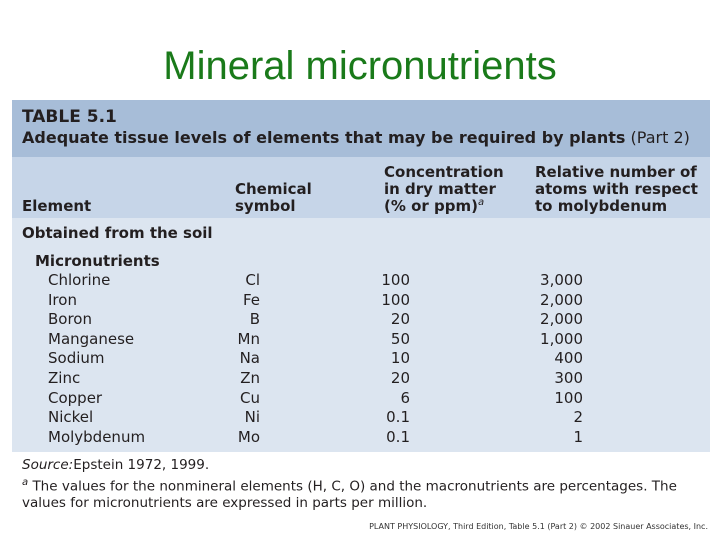  I want to click on table-cell: 6, so click(405, 397).